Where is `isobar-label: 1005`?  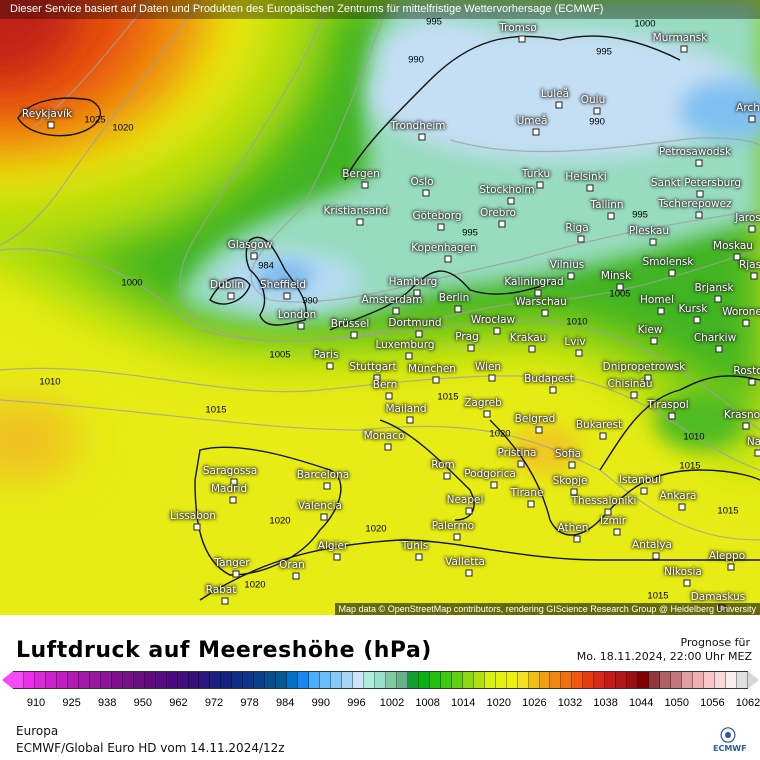
isobar-label: 1005 is located at coordinates (620, 294).